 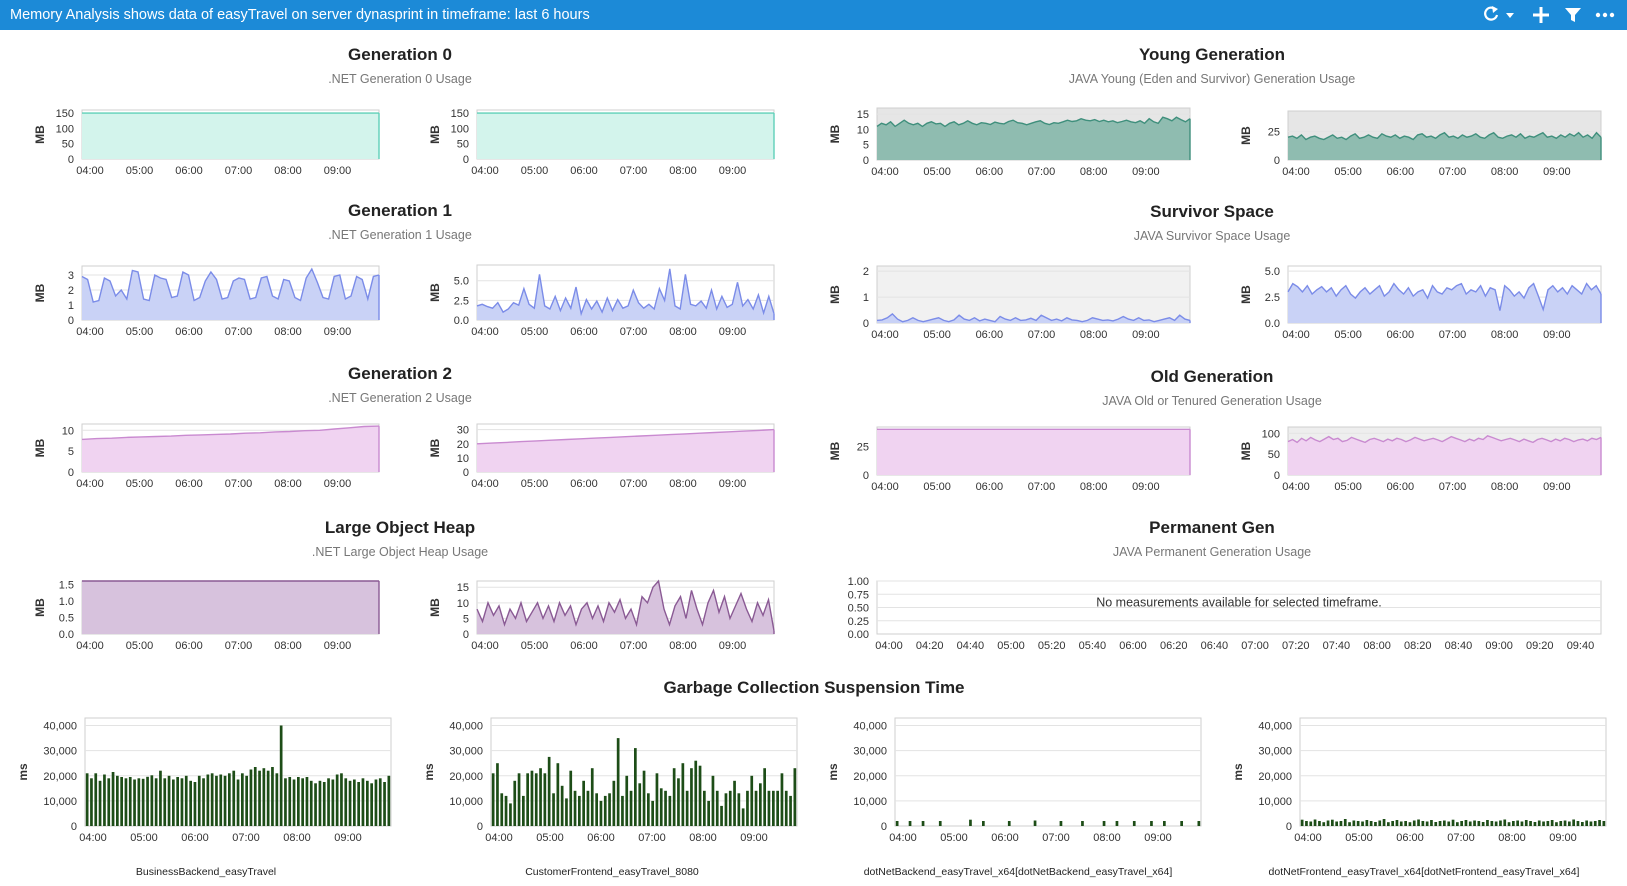 What do you see at coordinates (1605, 15) in the screenshot?
I see `more-icon` at bounding box center [1605, 15].